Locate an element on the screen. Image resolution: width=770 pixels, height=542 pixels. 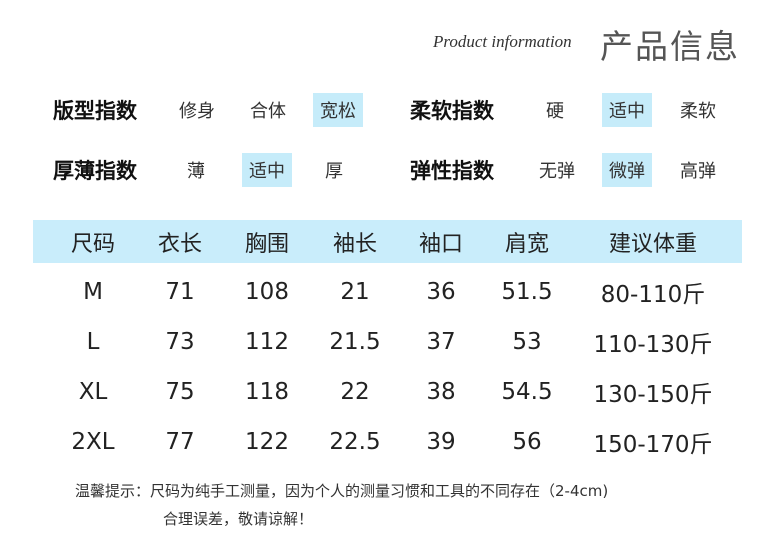
table-cell: 75 is located at coordinates (180, 392).